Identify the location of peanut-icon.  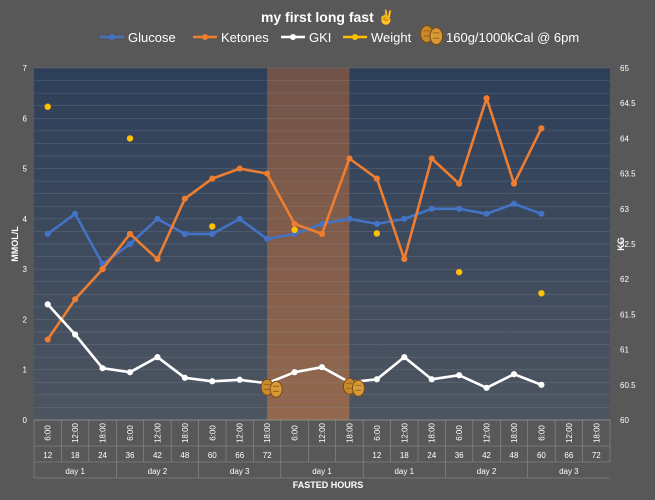
(353, 387).